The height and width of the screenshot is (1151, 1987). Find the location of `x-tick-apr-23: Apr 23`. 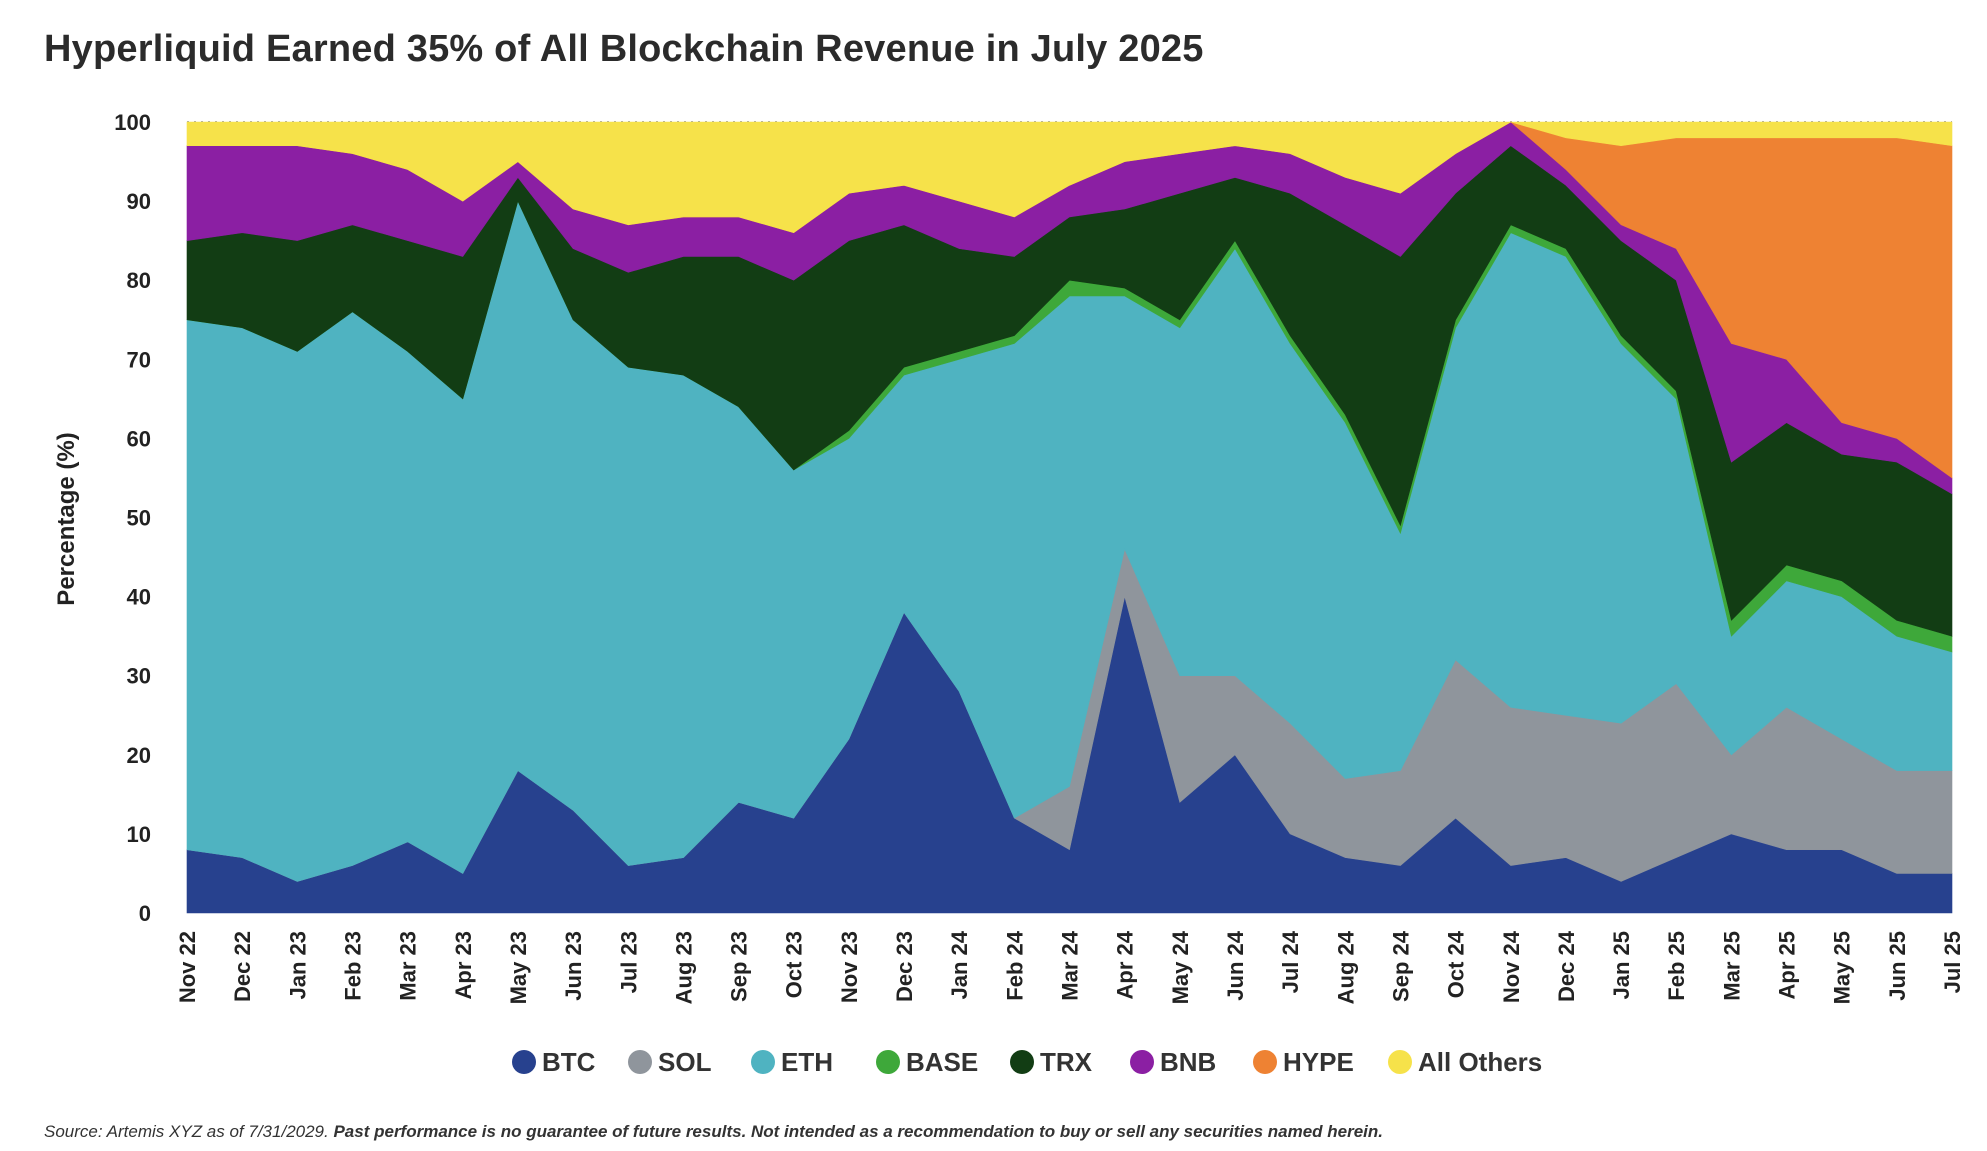

x-tick-apr-23: Apr 23 is located at coordinates (463, 965).